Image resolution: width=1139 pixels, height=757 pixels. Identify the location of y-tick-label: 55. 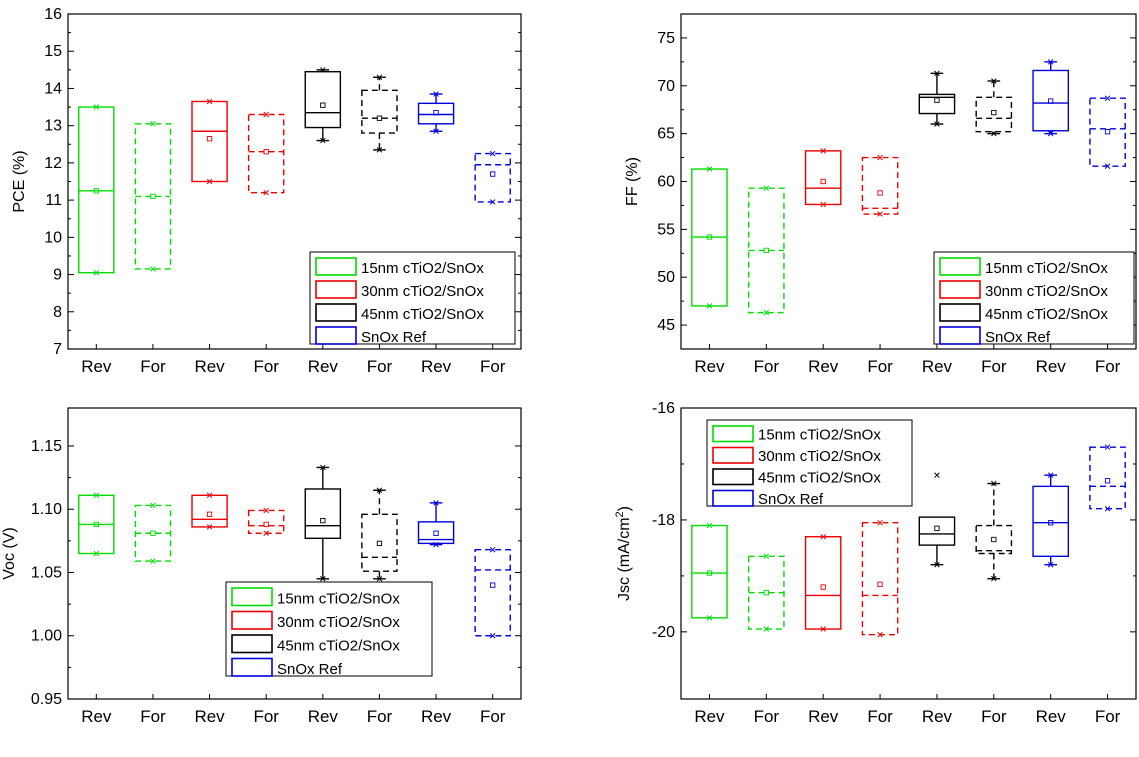
(666, 229).